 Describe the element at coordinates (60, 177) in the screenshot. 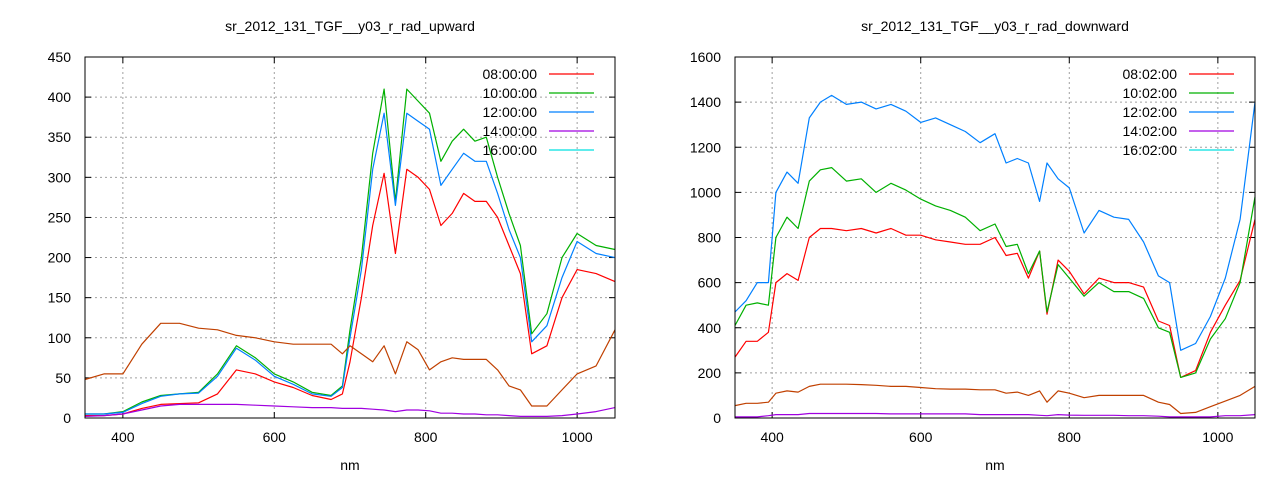

I see `y-tick-label: 300` at that location.